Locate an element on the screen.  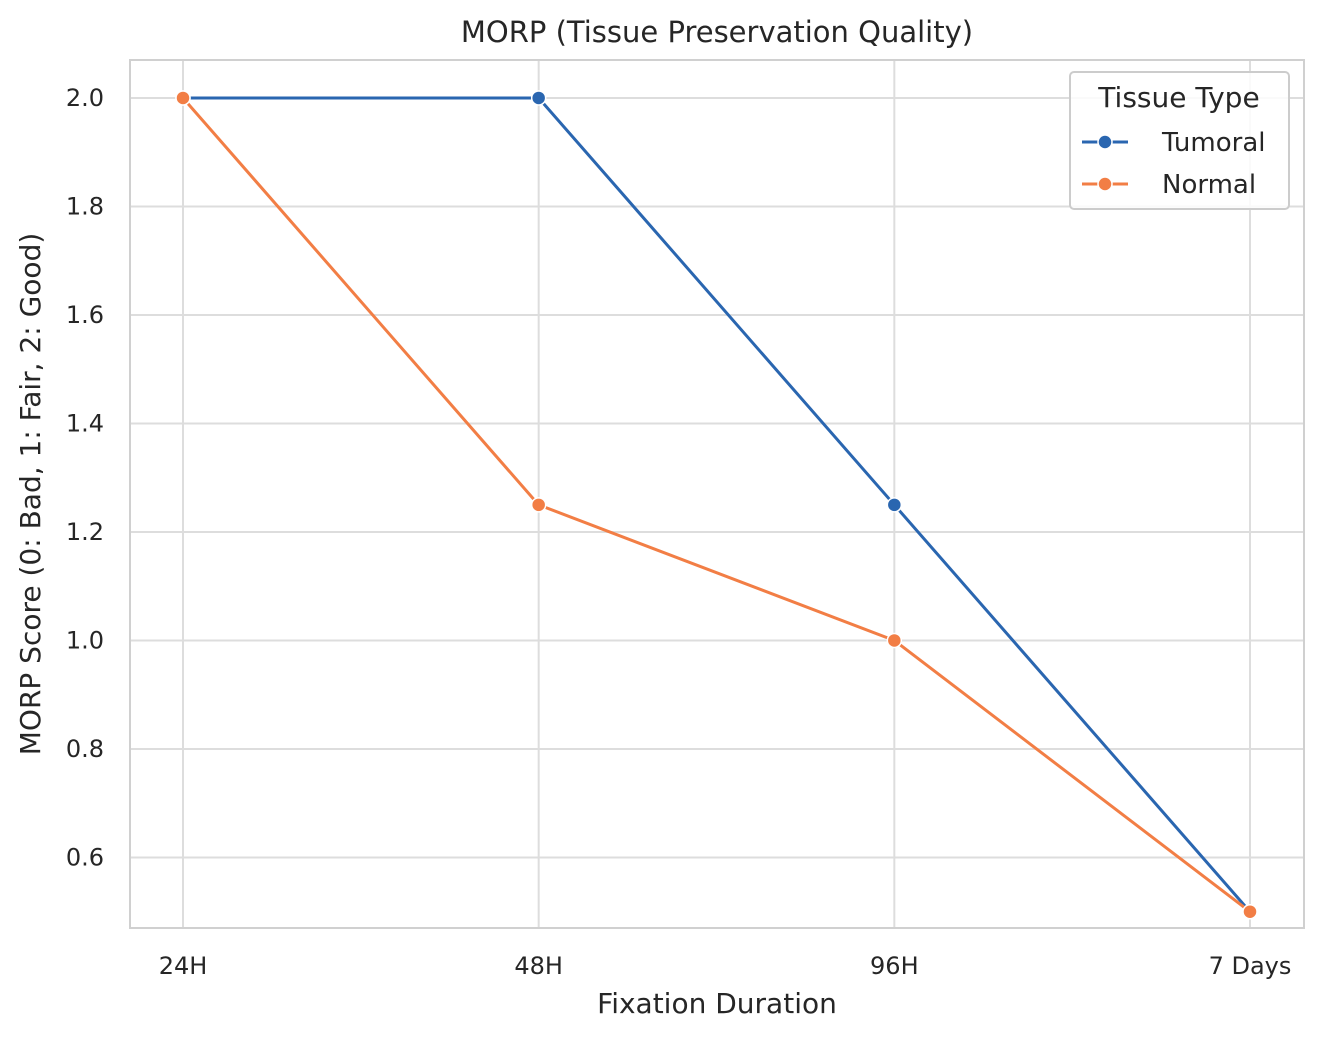
y-tick-label: 1.4 is located at coordinates (85, 423).